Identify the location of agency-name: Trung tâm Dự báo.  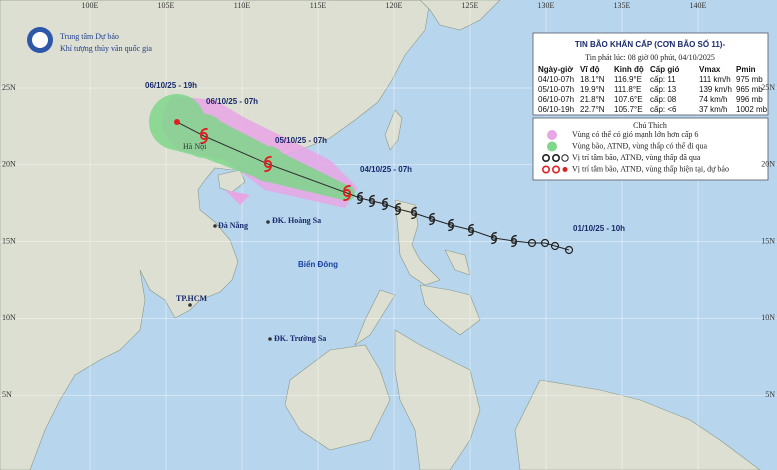
(89, 36).